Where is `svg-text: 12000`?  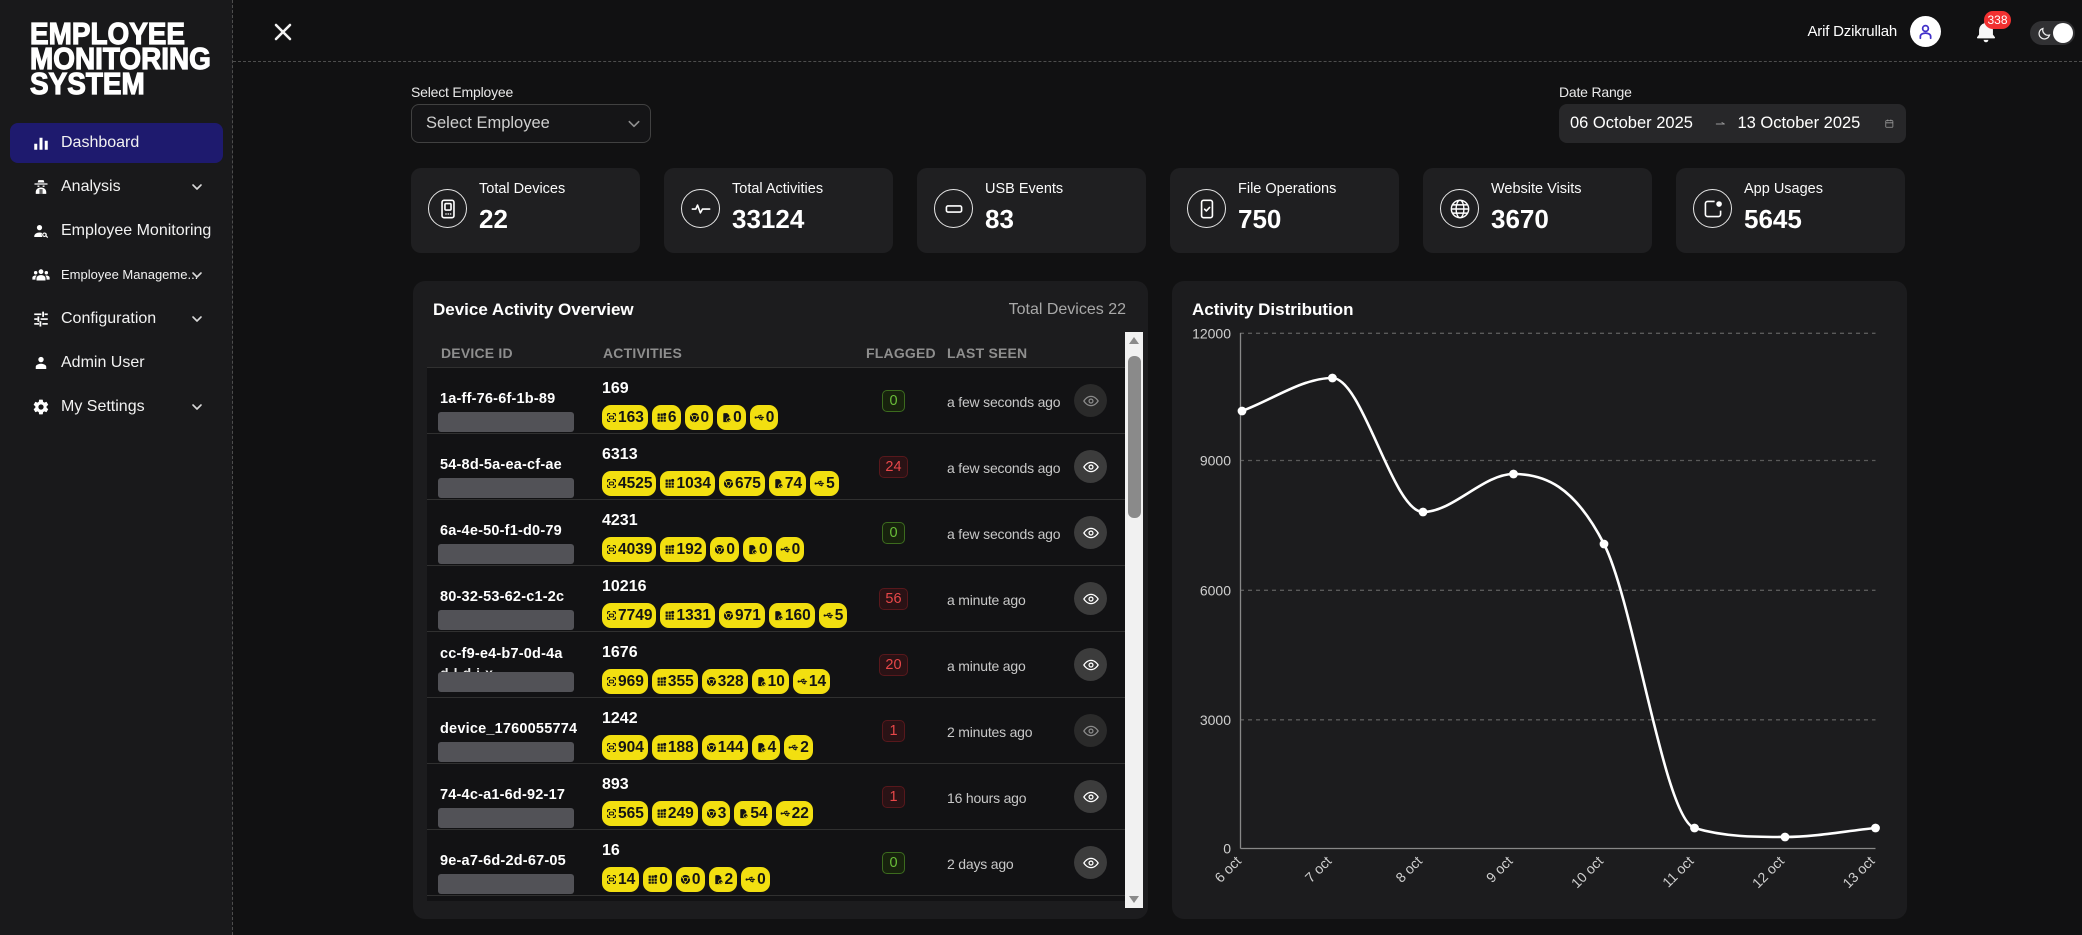 svg-text: 12000 is located at coordinates (1211, 333).